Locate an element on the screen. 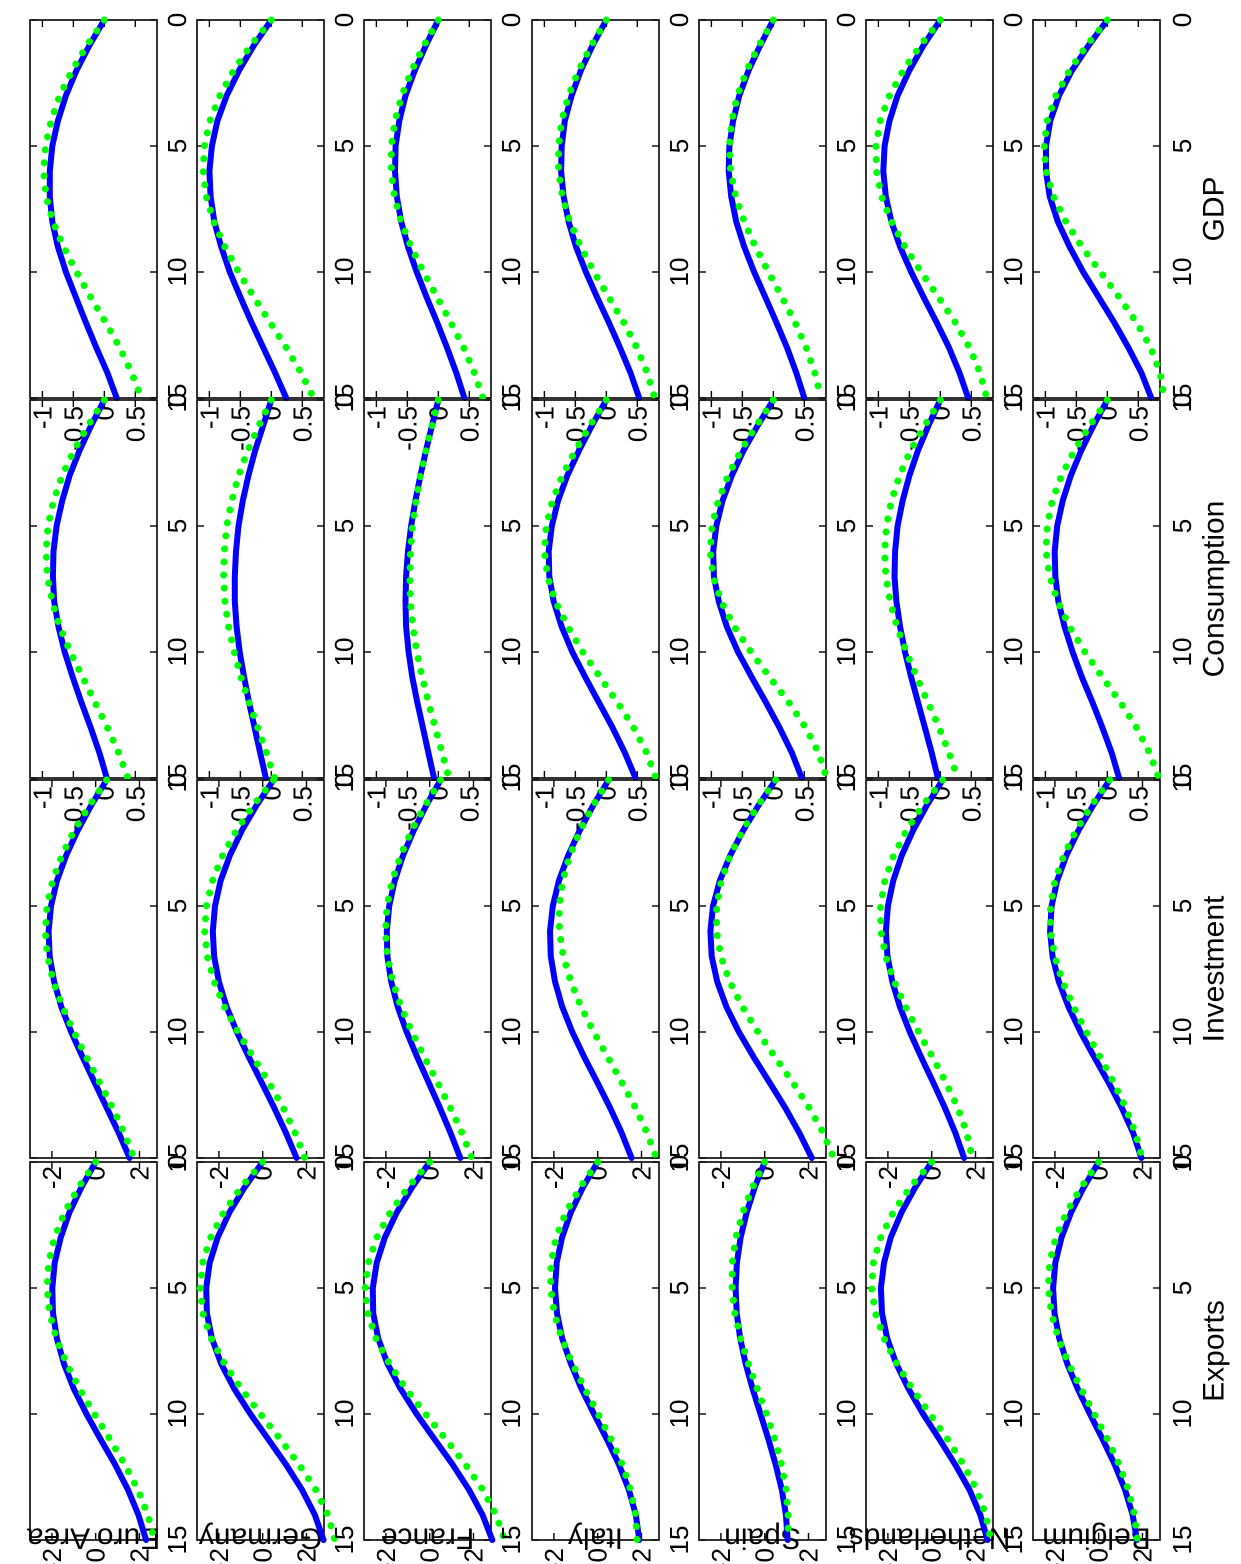 The height and width of the screenshot is (1564, 1241). panel-spain-exports is located at coordinates (762, 1351).